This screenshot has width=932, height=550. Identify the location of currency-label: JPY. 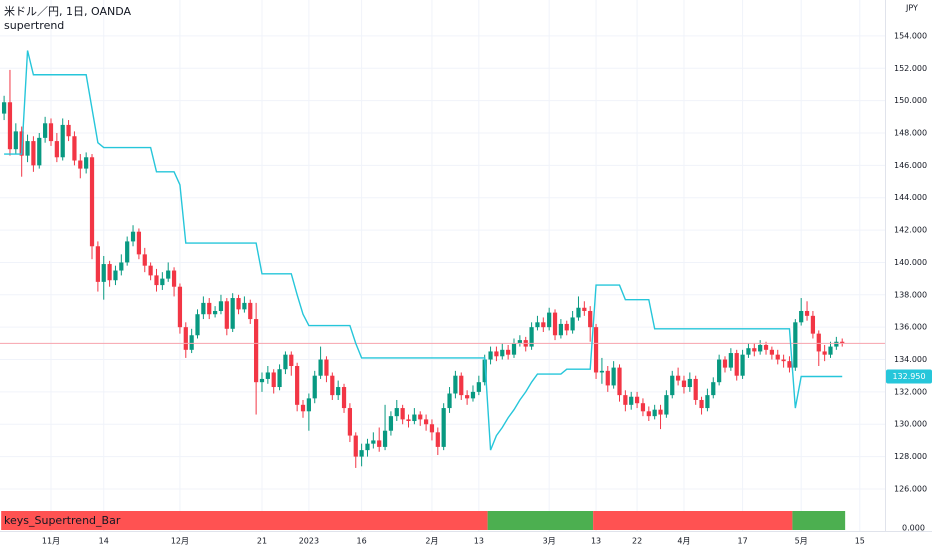
(911, 8).